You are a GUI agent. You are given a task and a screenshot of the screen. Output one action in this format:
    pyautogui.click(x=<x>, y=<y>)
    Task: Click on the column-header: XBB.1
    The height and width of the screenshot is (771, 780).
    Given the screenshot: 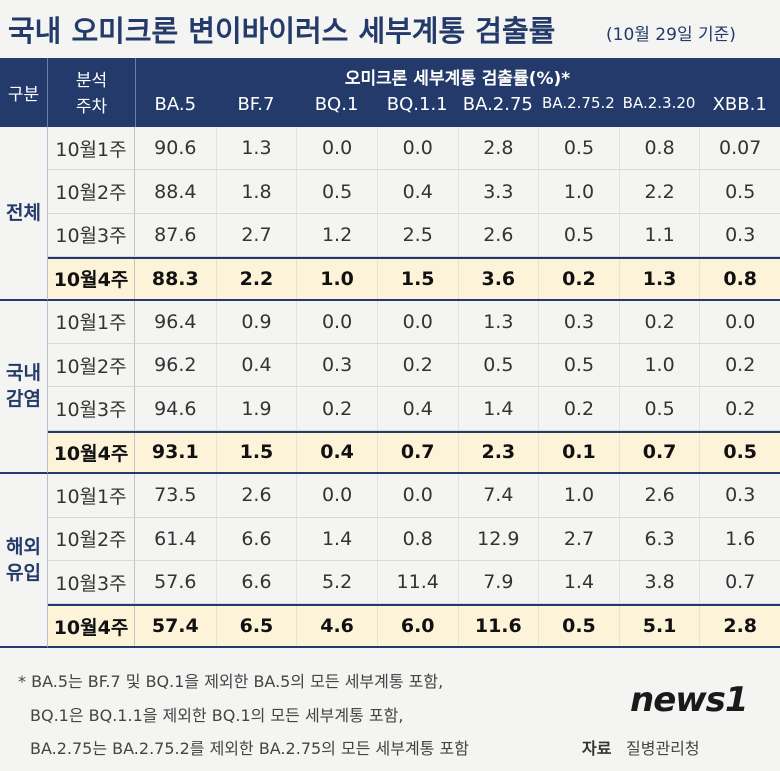 What is the action you would take?
    pyautogui.click(x=739, y=104)
    